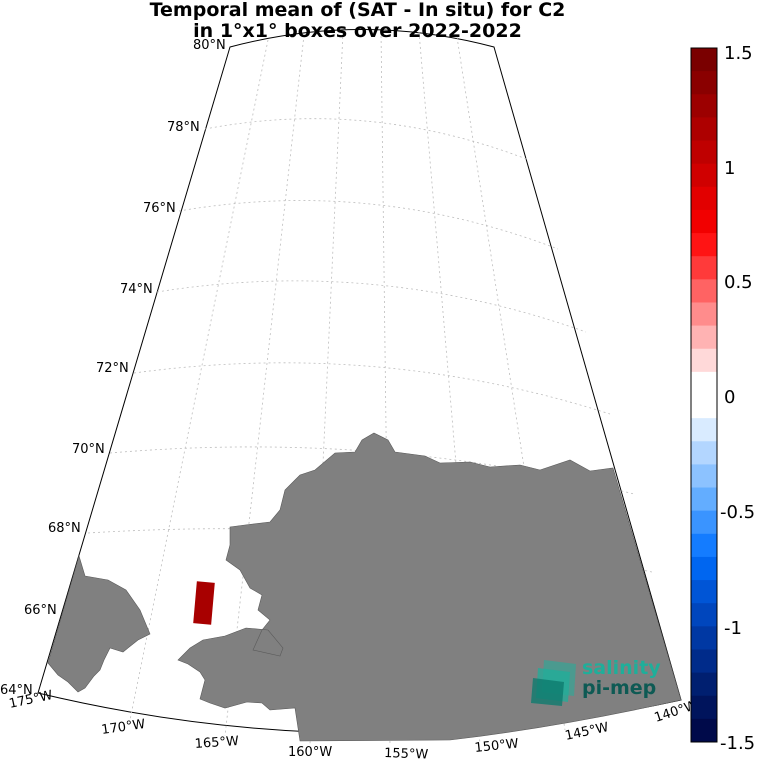  What do you see at coordinates (737, 512) in the screenshot?
I see `colorbar-tick: -0.5` at bounding box center [737, 512].